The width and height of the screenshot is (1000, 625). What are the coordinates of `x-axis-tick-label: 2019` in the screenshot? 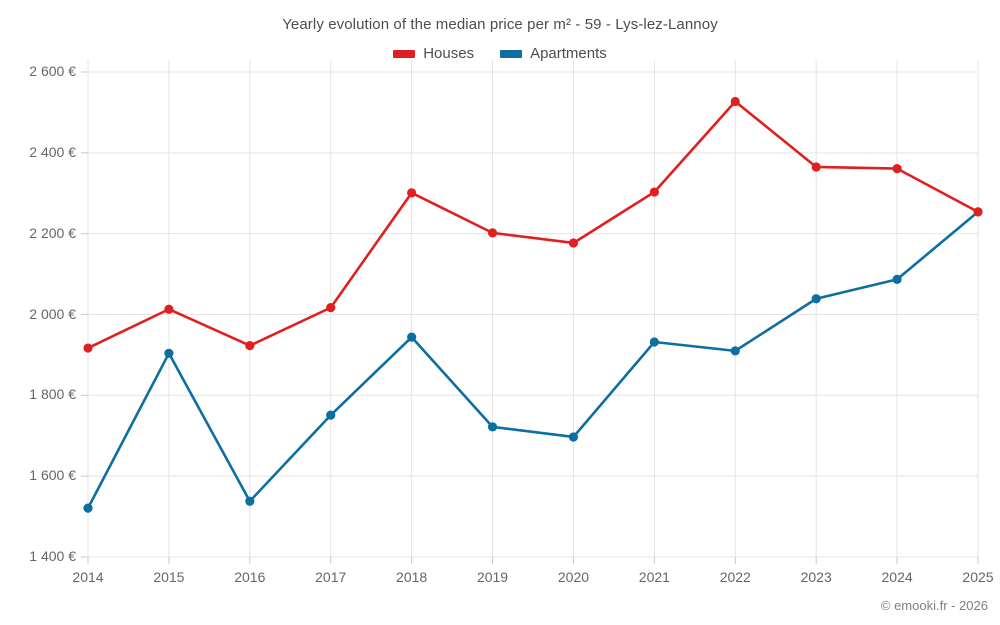 It's located at (492, 577).